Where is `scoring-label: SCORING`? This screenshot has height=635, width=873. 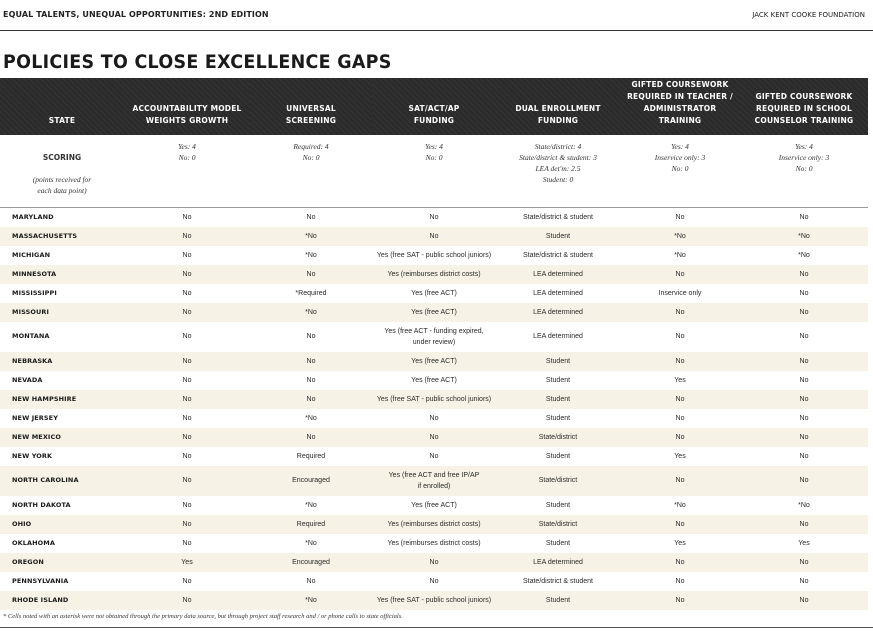 scoring-label: SCORING is located at coordinates (62, 157).